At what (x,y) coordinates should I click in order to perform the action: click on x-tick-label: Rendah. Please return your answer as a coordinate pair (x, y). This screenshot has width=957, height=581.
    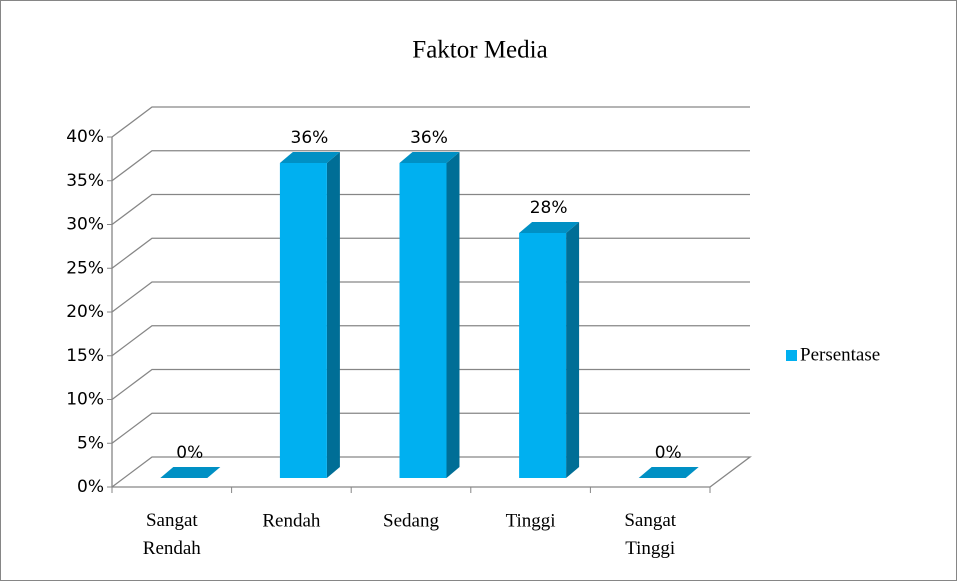
    Looking at the image, I should click on (291, 520).